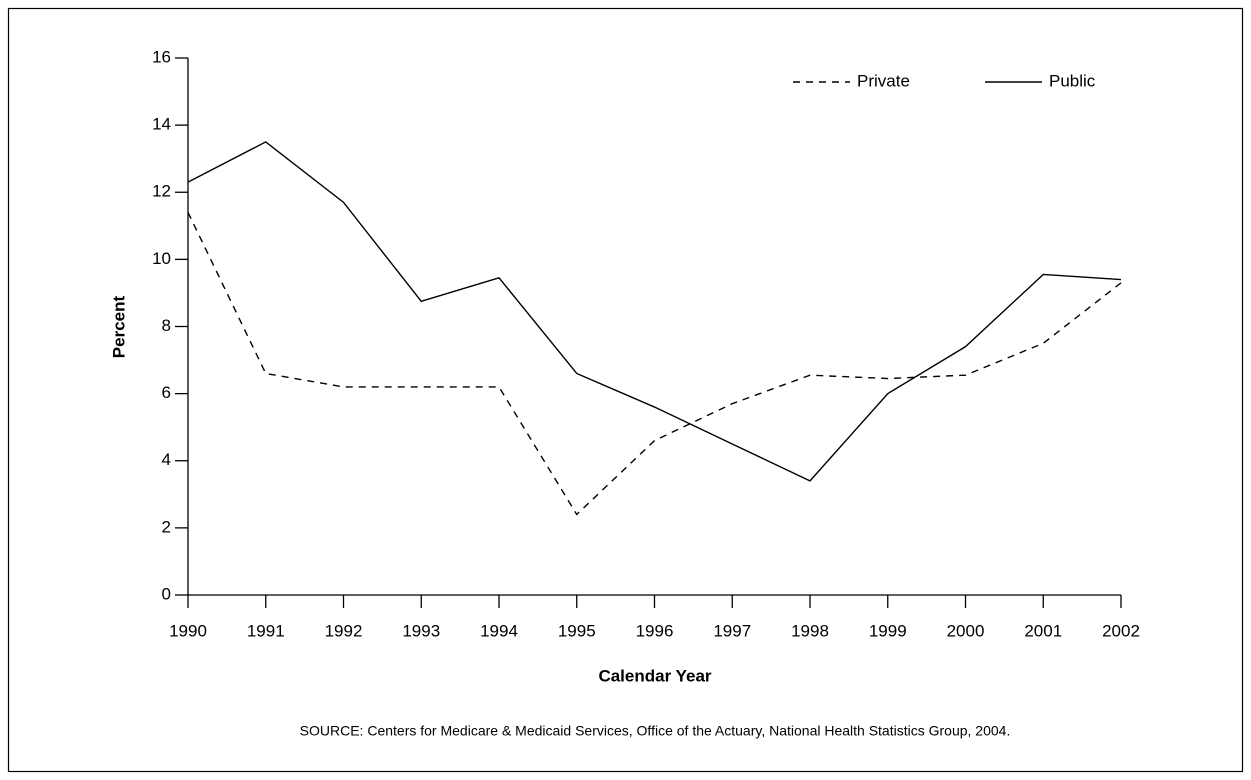 The height and width of the screenshot is (780, 1251). Describe the element at coordinates (966, 630) in the screenshot. I see `x-tick-label: 2000` at that location.